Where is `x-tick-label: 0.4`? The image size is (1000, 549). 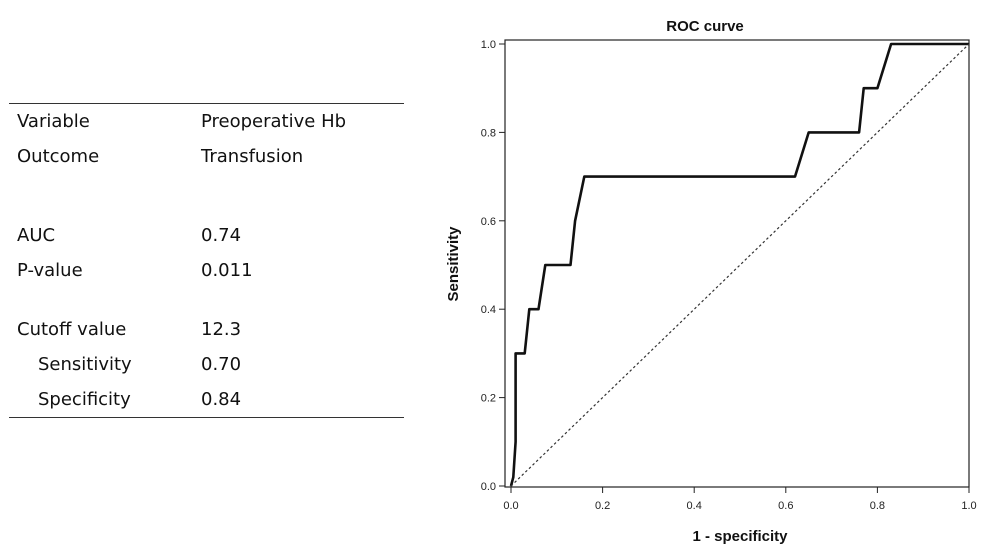 x-tick-label: 0.4 is located at coordinates (694, 506).